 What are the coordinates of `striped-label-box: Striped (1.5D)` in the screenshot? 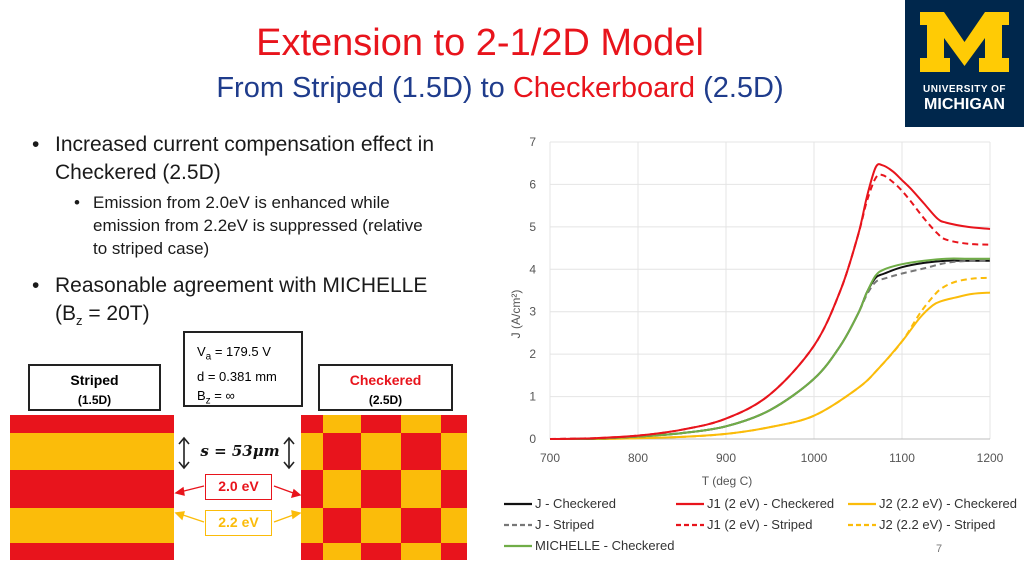 It's located at (94, 387).